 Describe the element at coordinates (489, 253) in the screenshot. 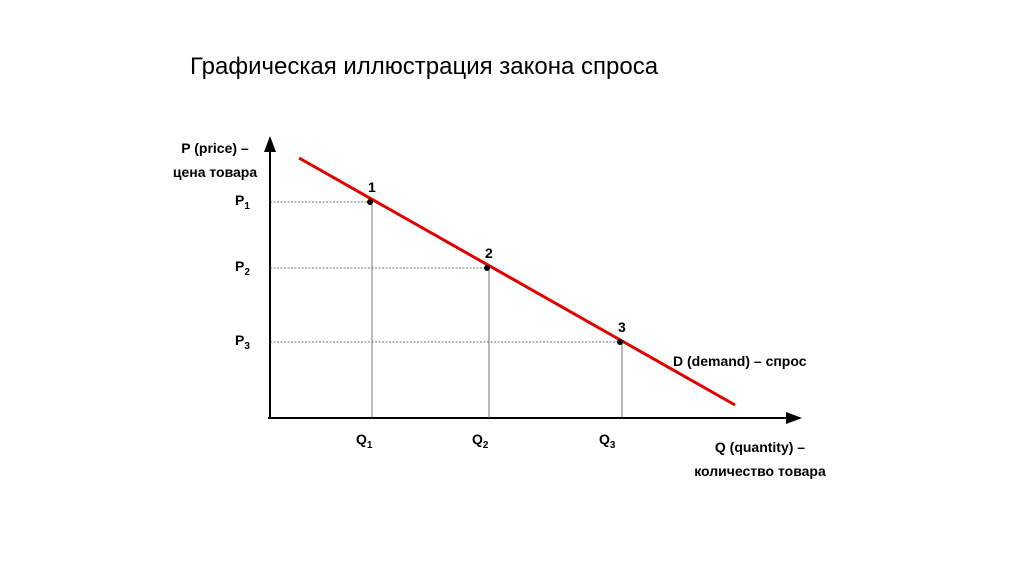

I see `point-label: 2` at that location.